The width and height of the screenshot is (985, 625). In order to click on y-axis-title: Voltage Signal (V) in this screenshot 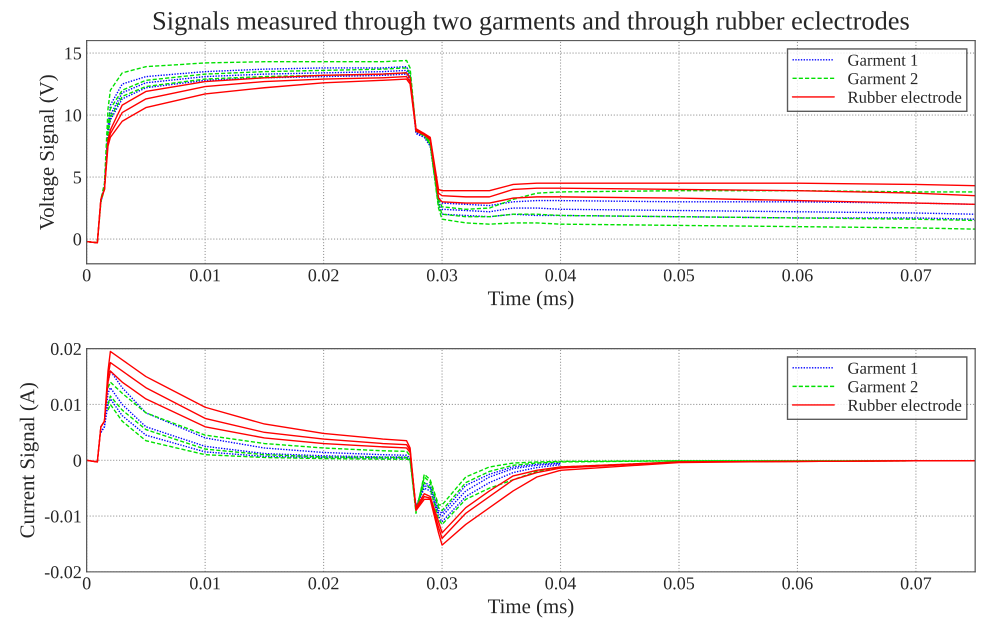, I will do `click(48, 152)`.